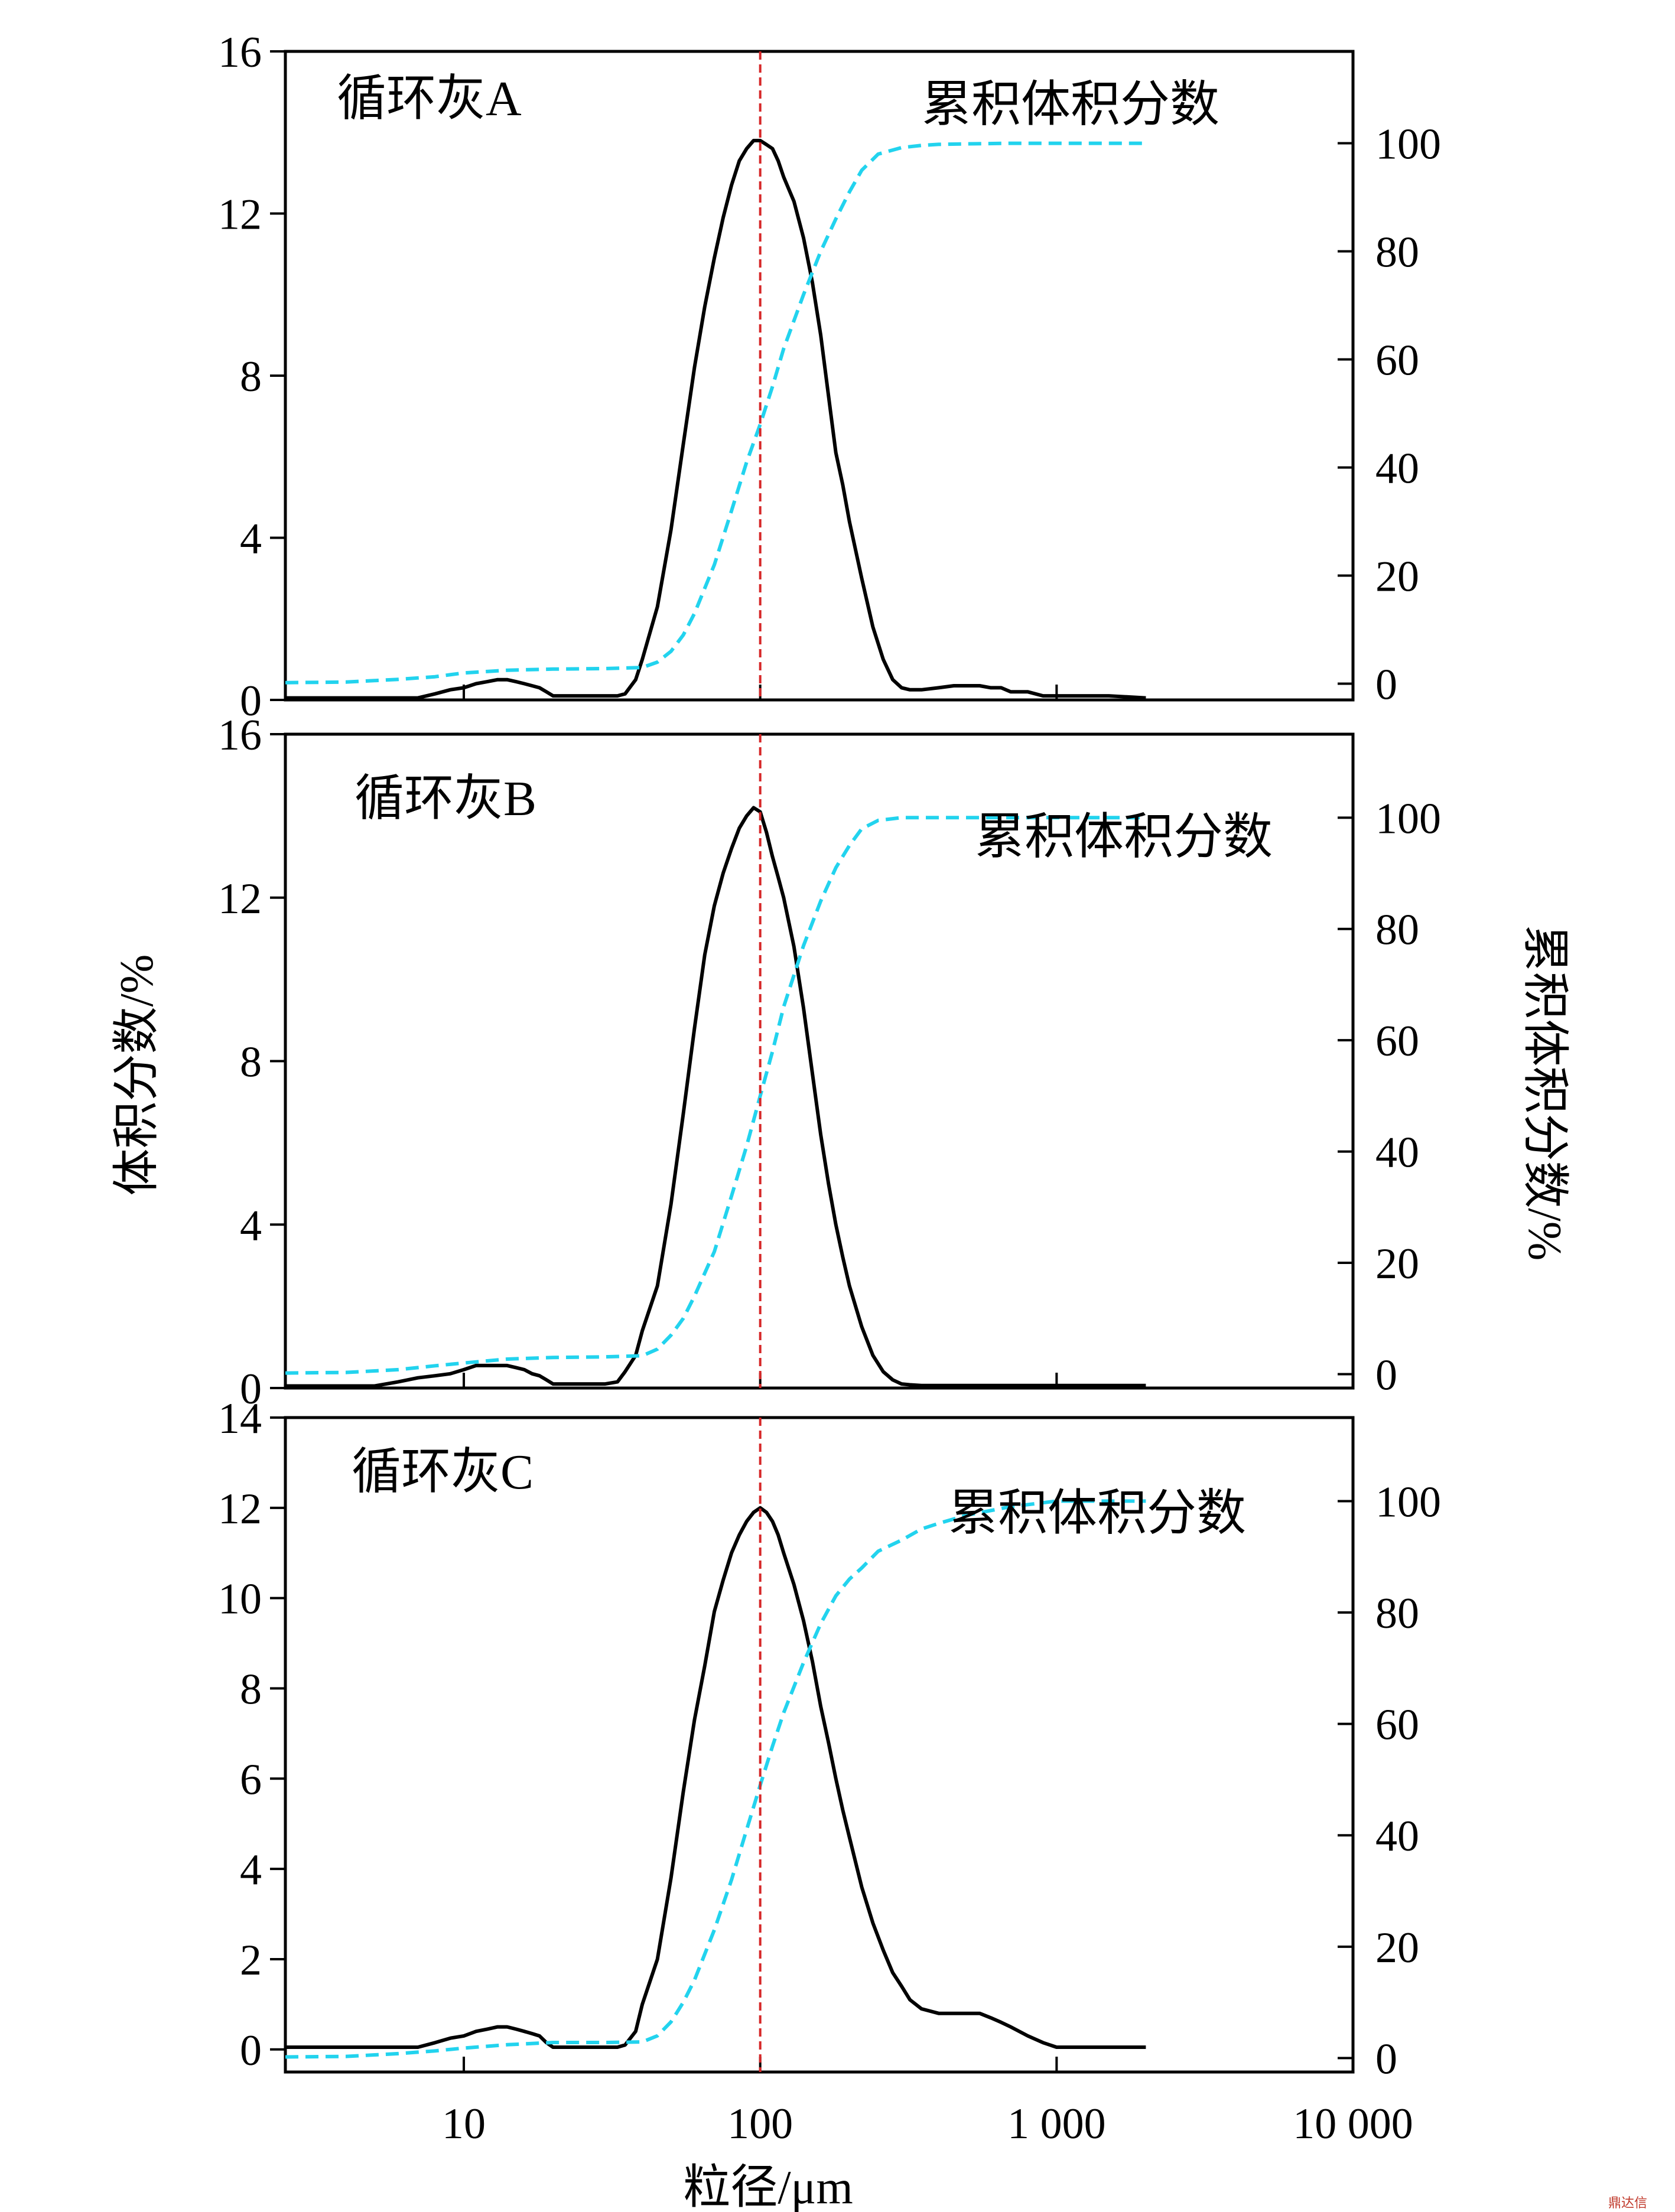  Describe the element at coordinates (1056, 2124) in the screenshot. I see `x-tick-label: 1 000` at that location.